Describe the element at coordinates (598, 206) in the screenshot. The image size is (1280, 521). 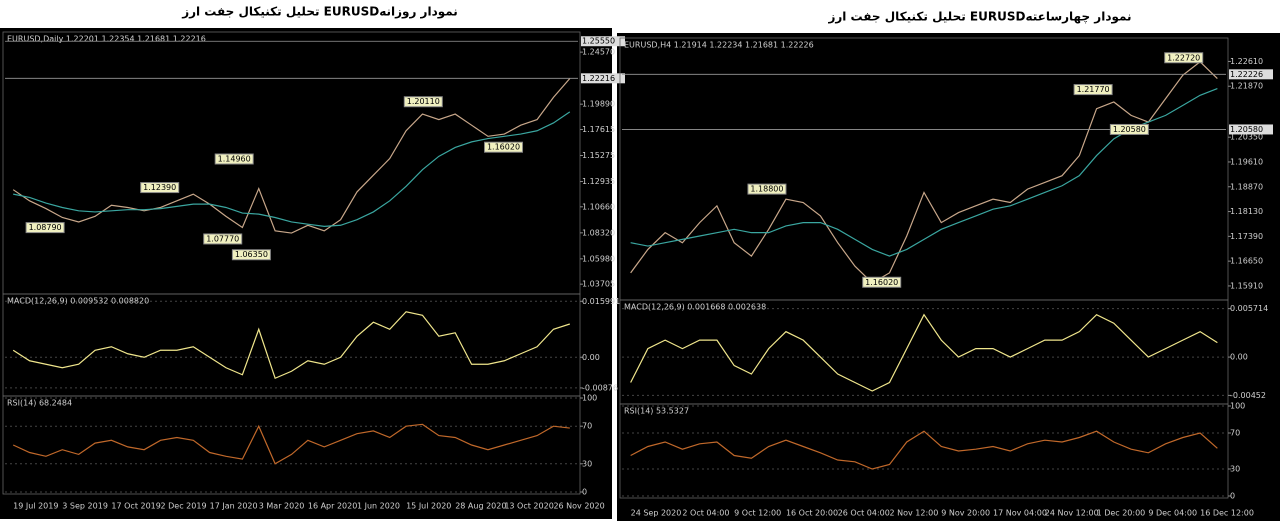
I see `y-tick-label: 1.10660` at that location.